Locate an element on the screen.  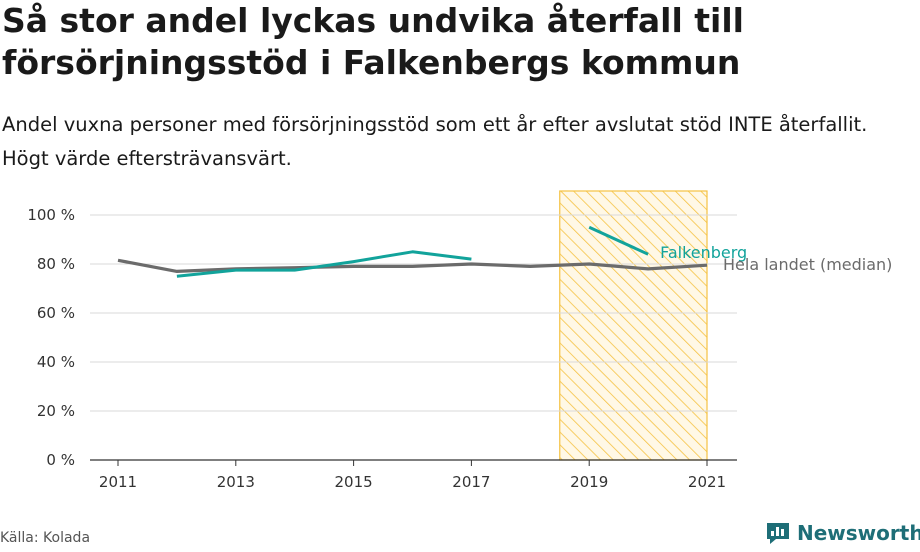
x-tick-label: 2013 is located at coordinates (236, 482).